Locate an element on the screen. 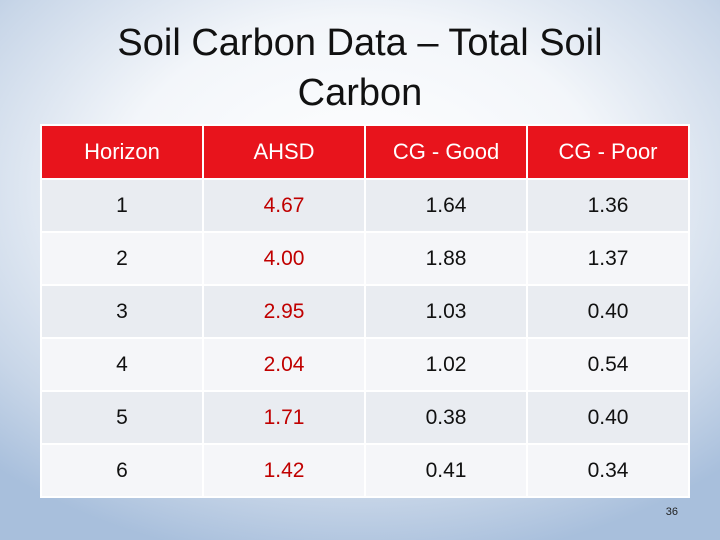  page-number: 36 is located at coordinates (671, 512).